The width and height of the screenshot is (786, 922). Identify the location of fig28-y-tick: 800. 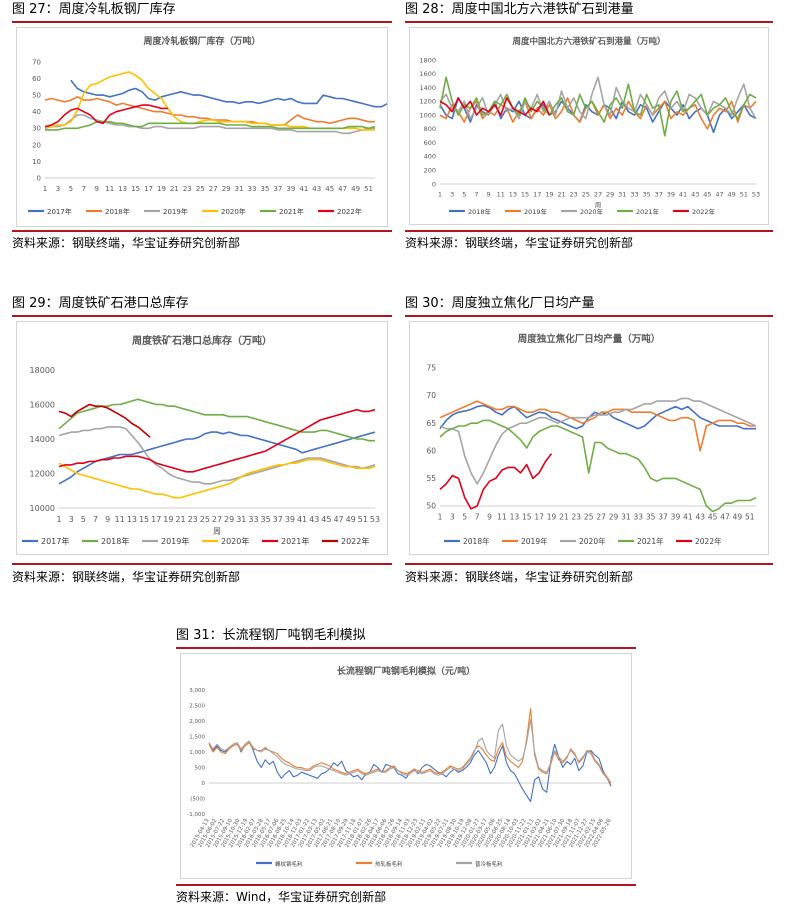
(430, 129).